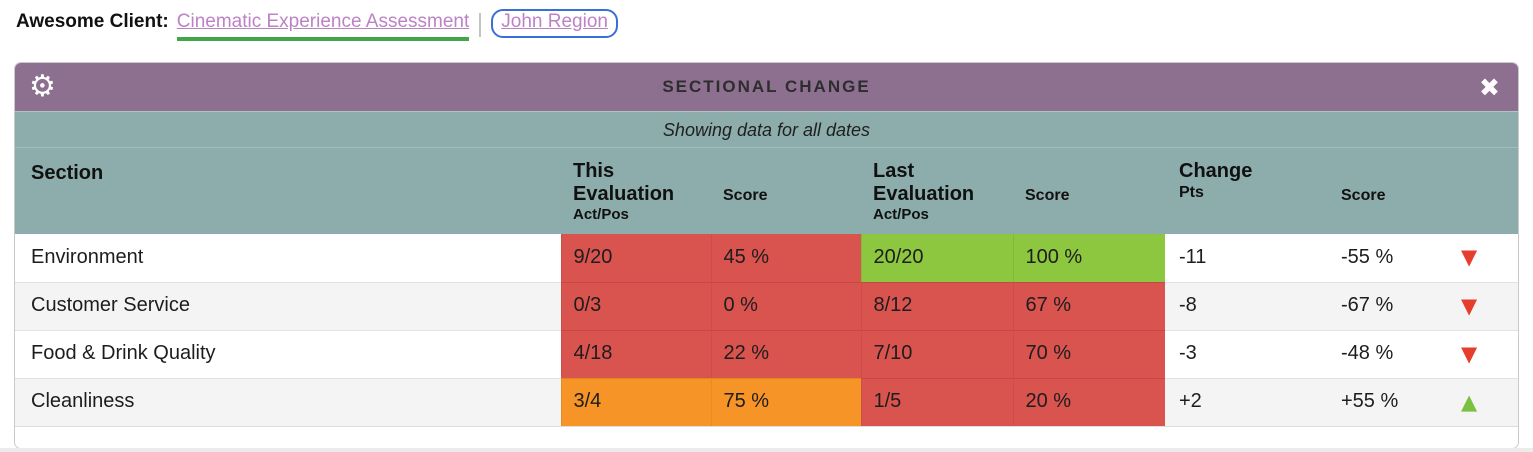  What do you see at coordinates (1246, 353) in the screenshot?
I see `change-pts-cell: -3` at bounding box center [1246, 353].